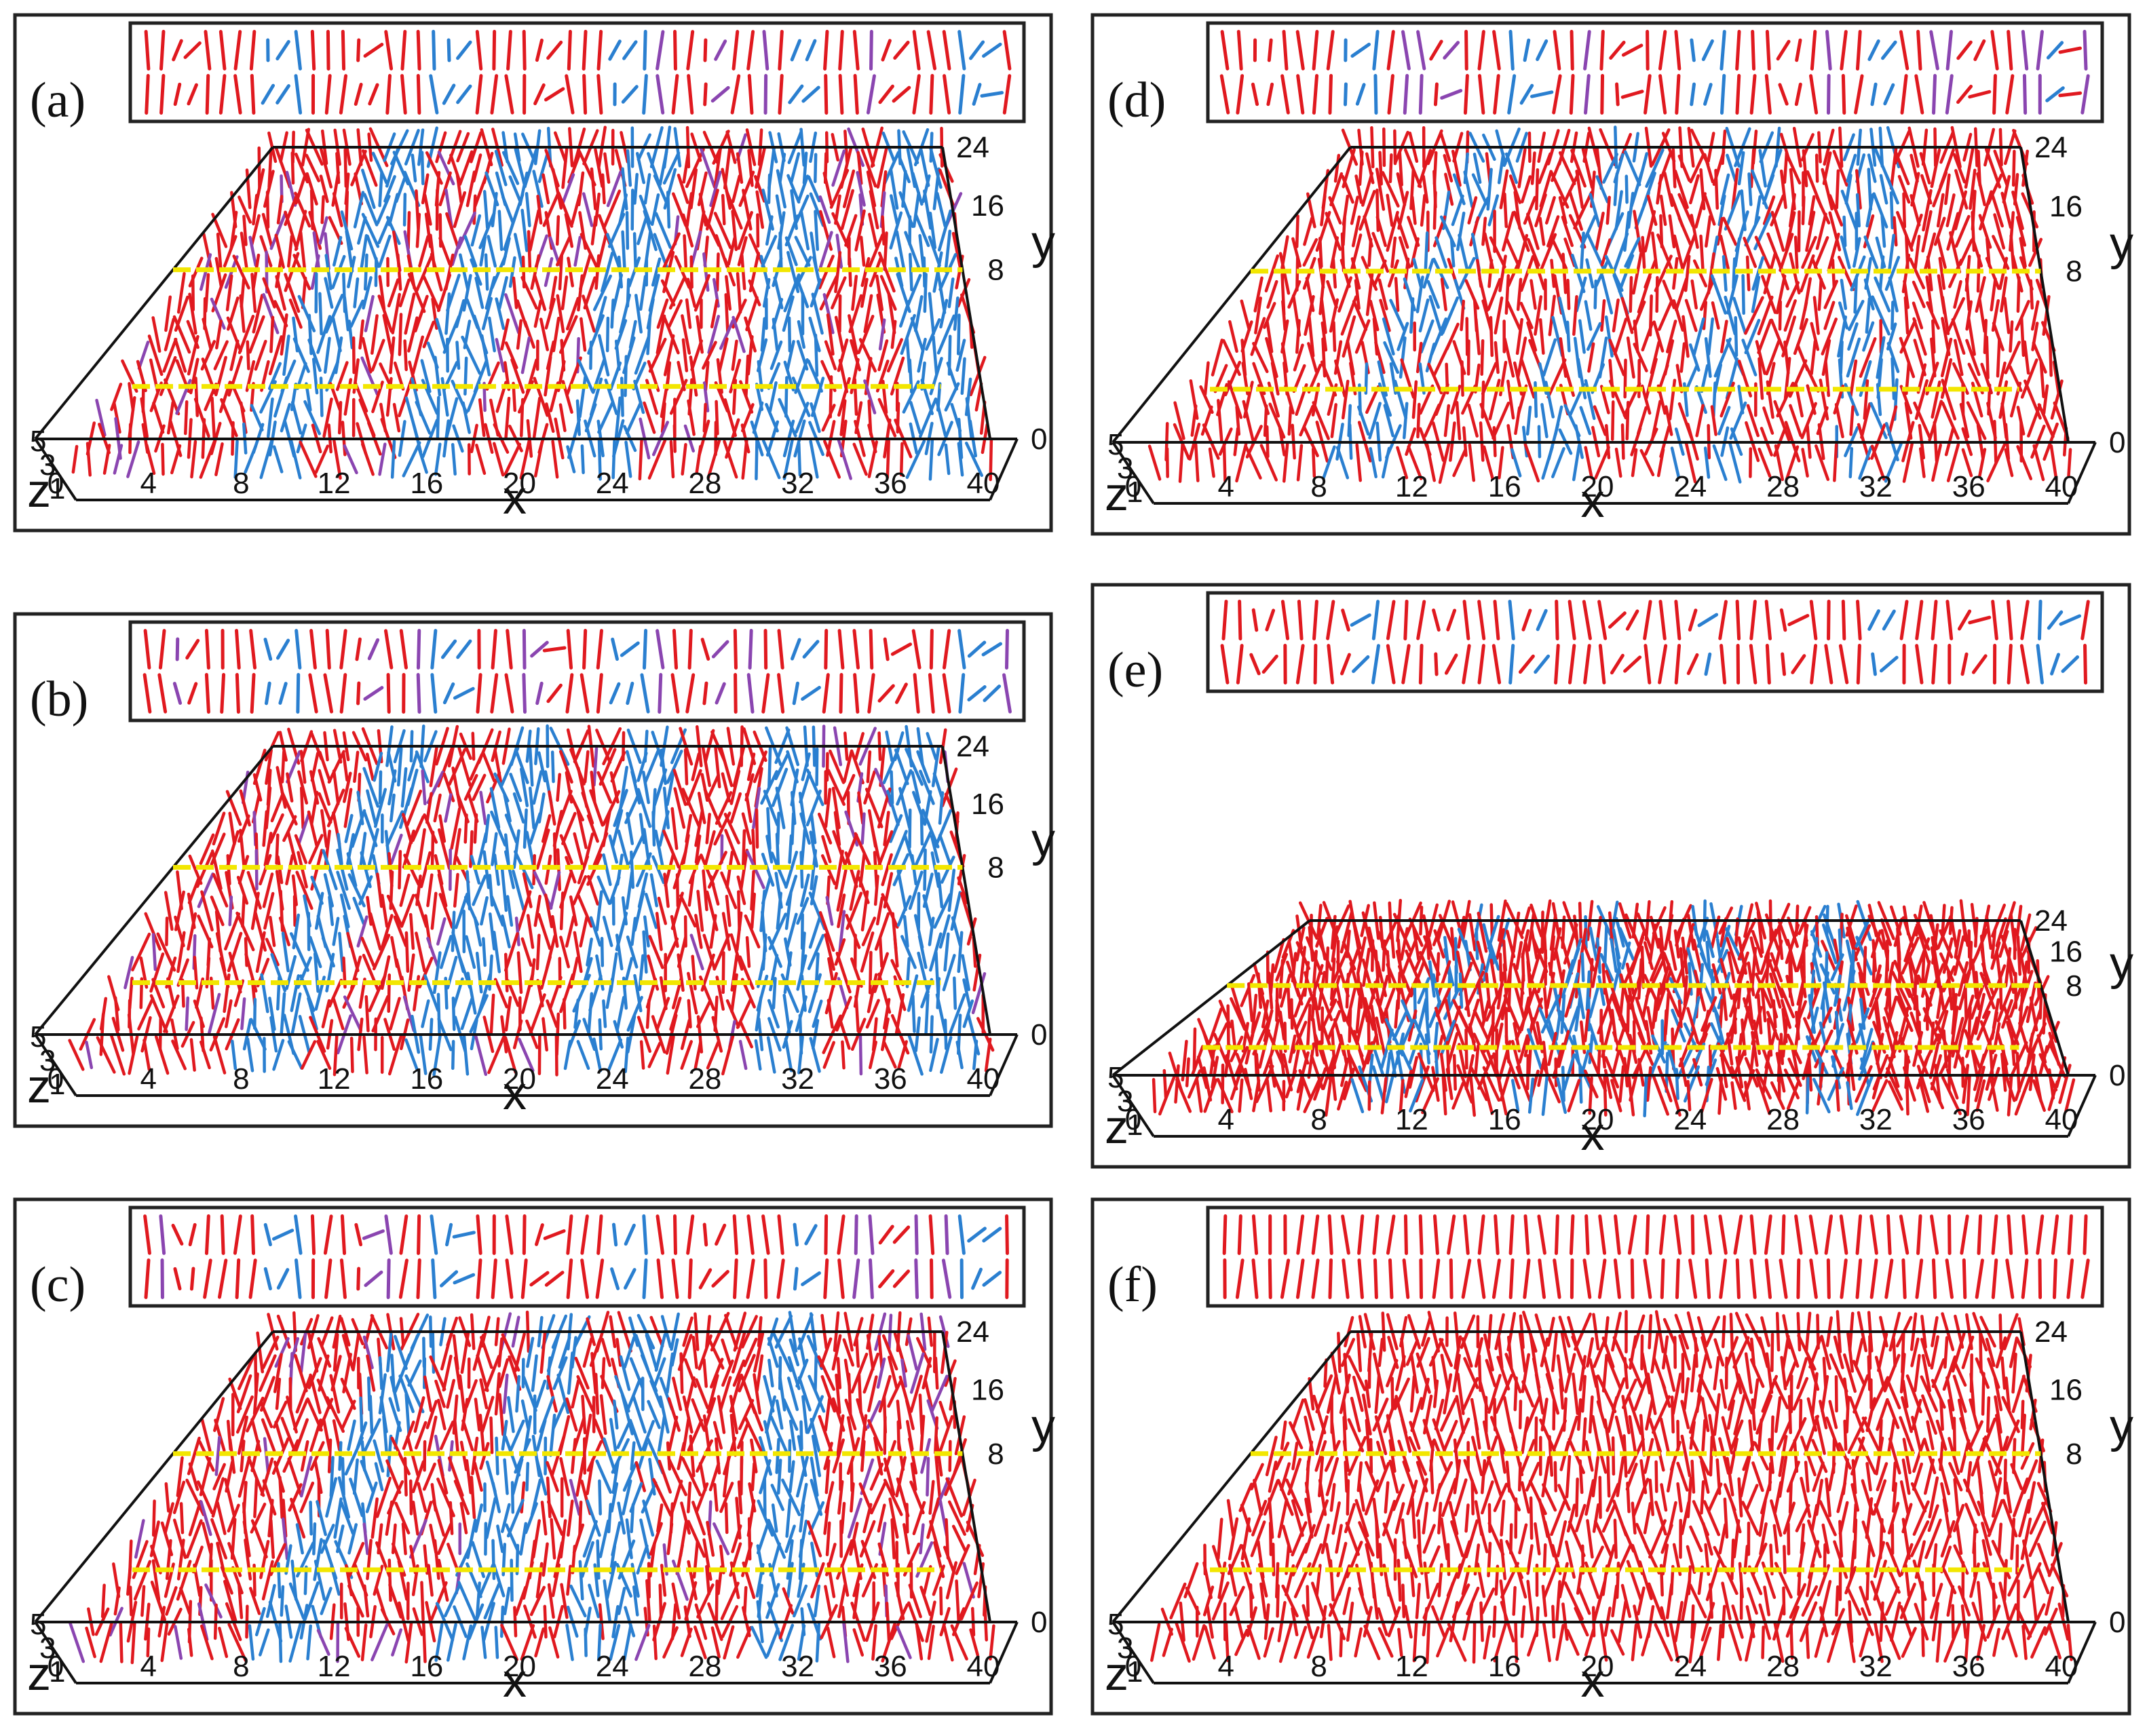 The image size is (2147, 1736). What do you see at coordinates (1043, 839) in the screenshot?
I see `y-axis-title: y` at bounding box center [1043, 839].